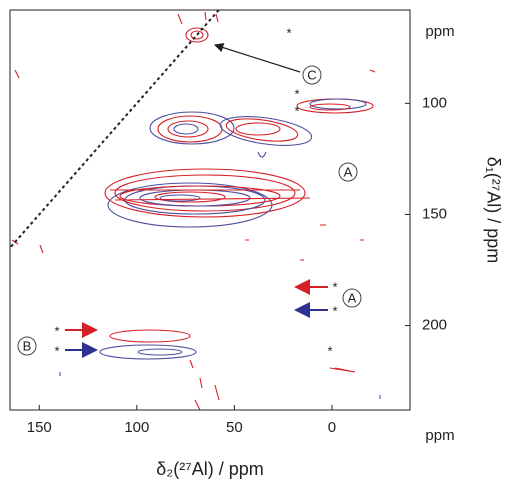 This screenshot has height=490, width=515. Describe the element at coordinates (234, 427) in the screenshot. I see `x-tick-label: 50` at that location.